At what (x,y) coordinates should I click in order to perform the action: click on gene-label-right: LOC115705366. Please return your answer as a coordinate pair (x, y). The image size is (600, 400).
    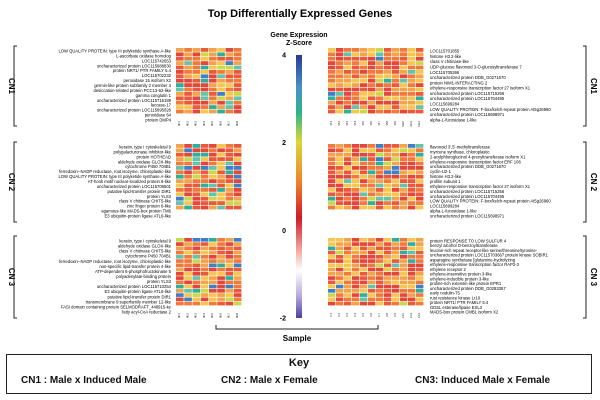
    Looking at the image, I should click on (445, 72).